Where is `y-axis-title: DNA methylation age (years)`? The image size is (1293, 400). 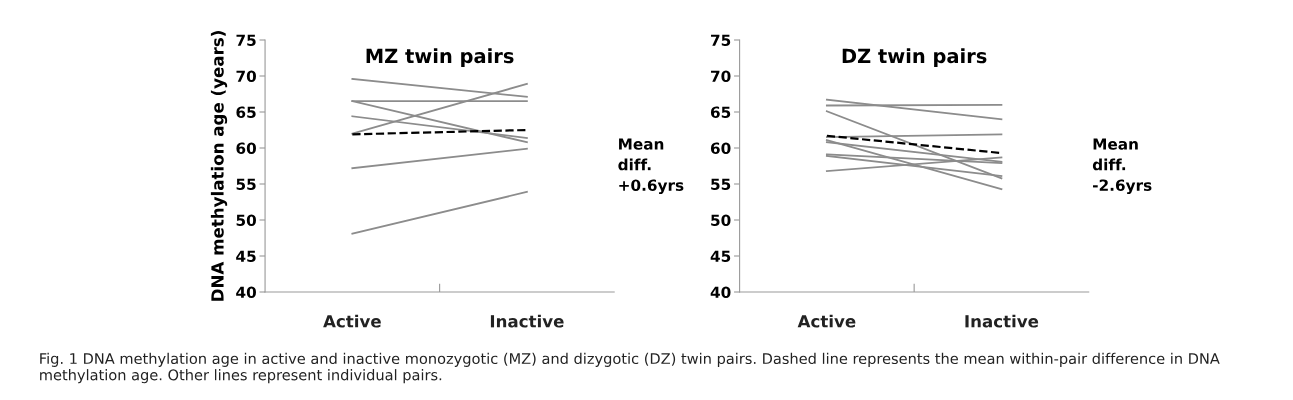
y-axis-title: DNA methylation age (years) is located at coordinates (219, 166).